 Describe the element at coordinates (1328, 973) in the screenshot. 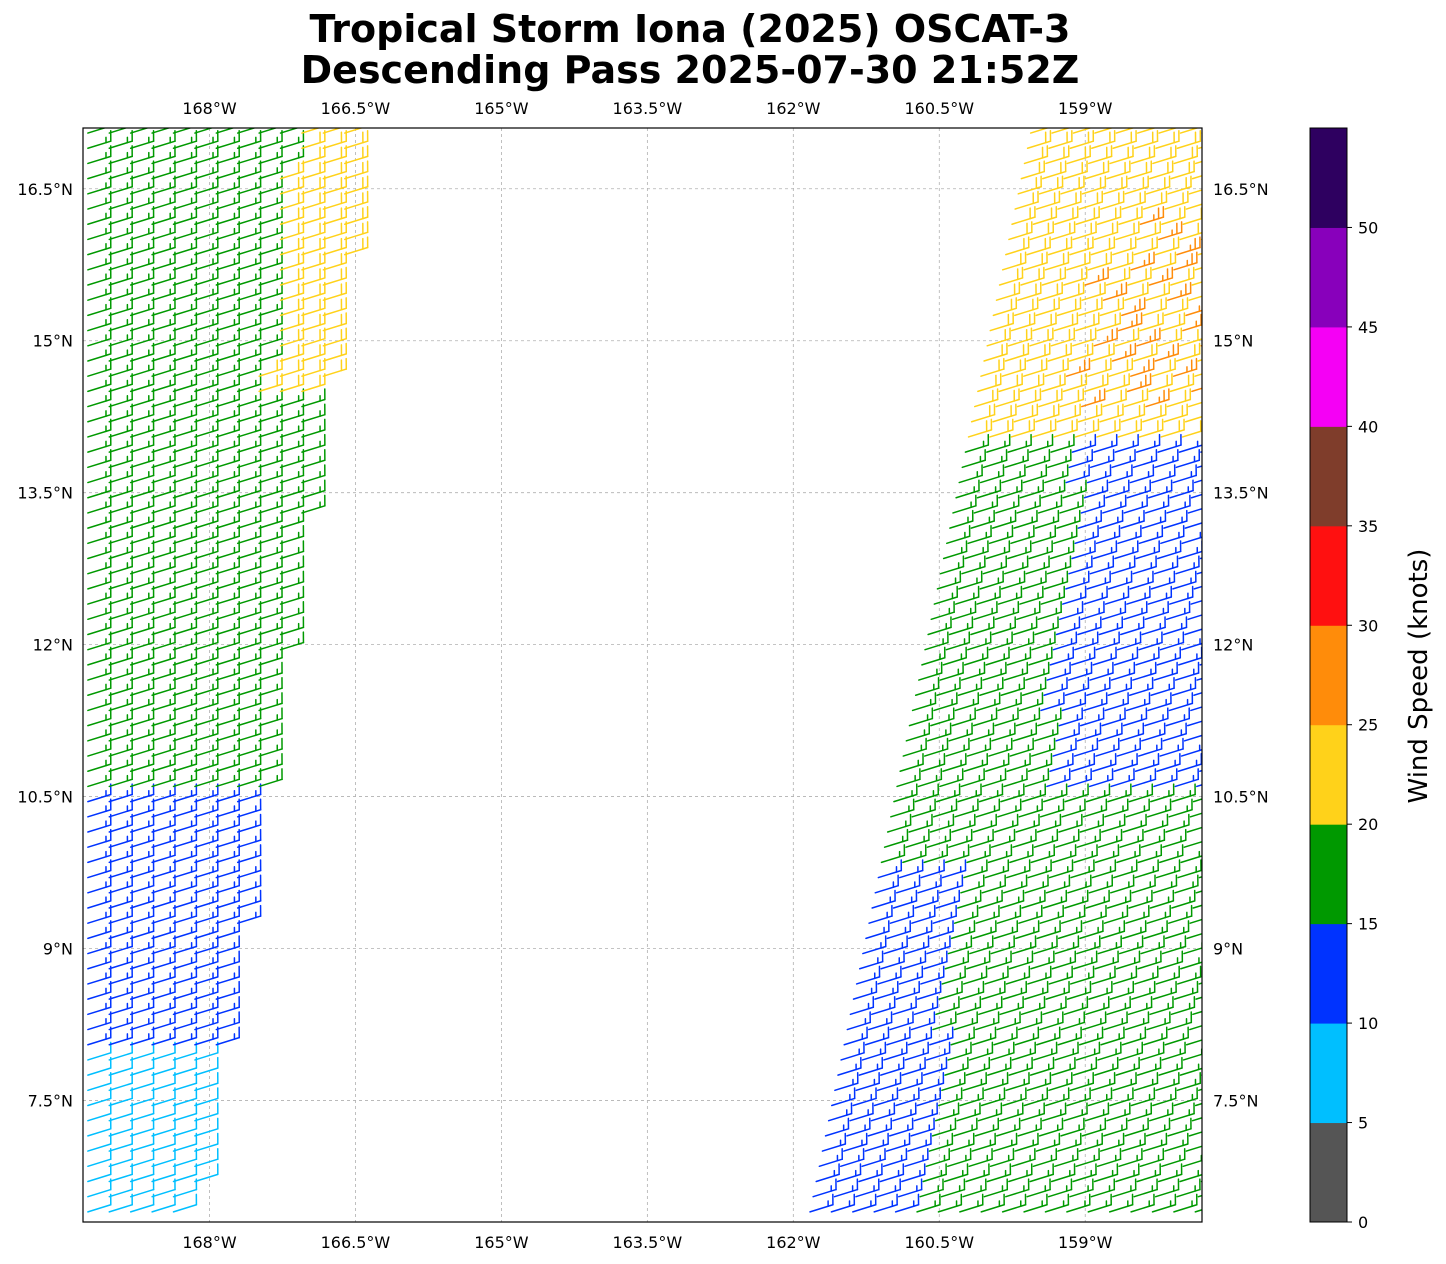

I see `colorbar-segment` at that location.